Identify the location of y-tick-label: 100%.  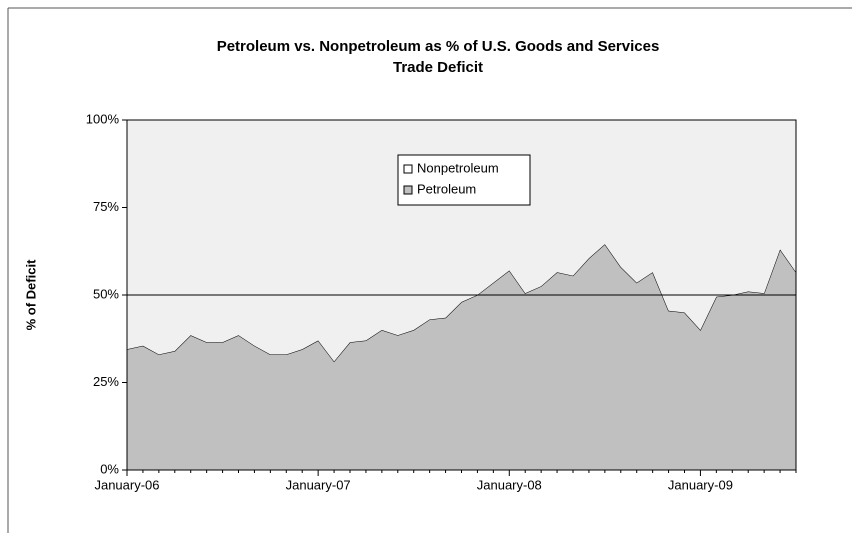
(103, 118).